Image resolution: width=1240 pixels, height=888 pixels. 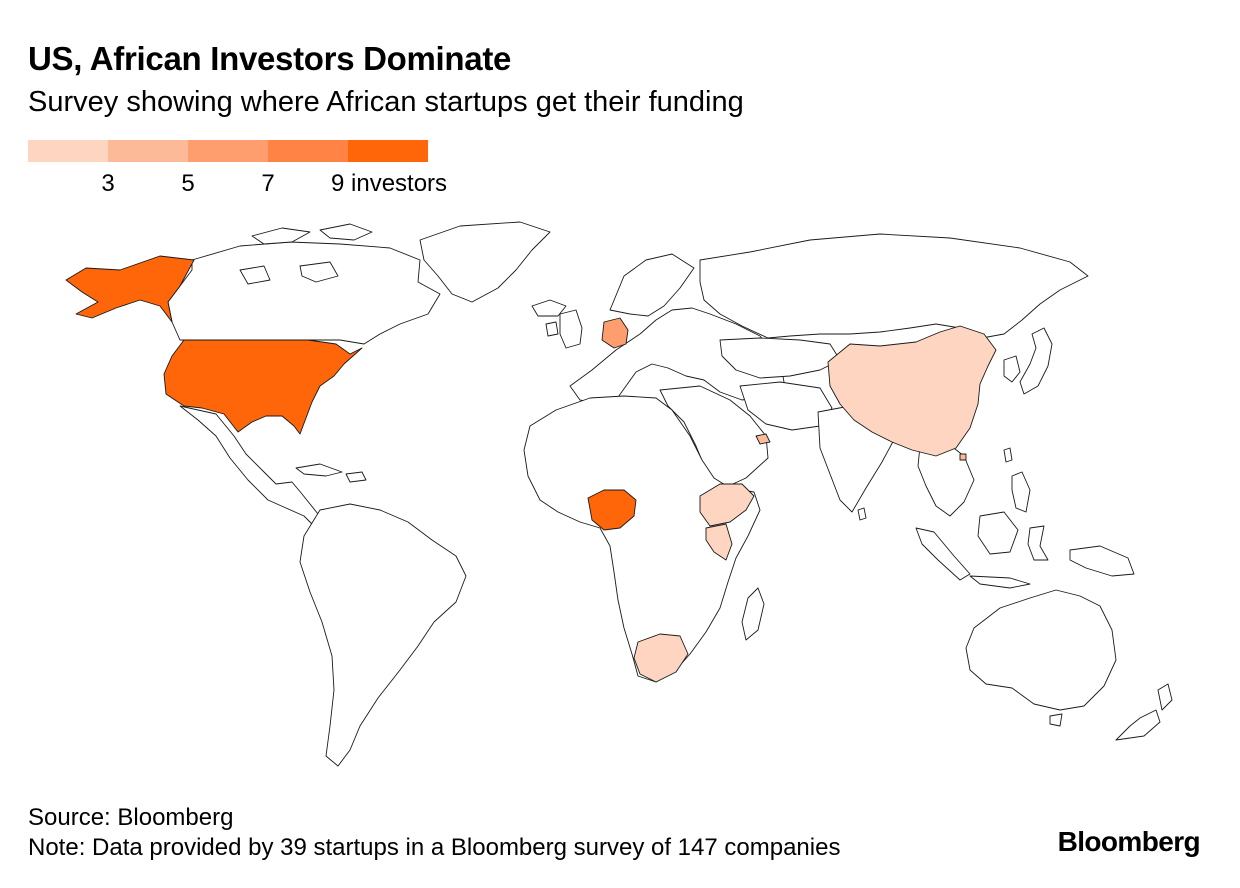 What do you see at coordinates (612, 510) in the screenshot?
I see `nigeria-shape` at bounding box center [612, 510].